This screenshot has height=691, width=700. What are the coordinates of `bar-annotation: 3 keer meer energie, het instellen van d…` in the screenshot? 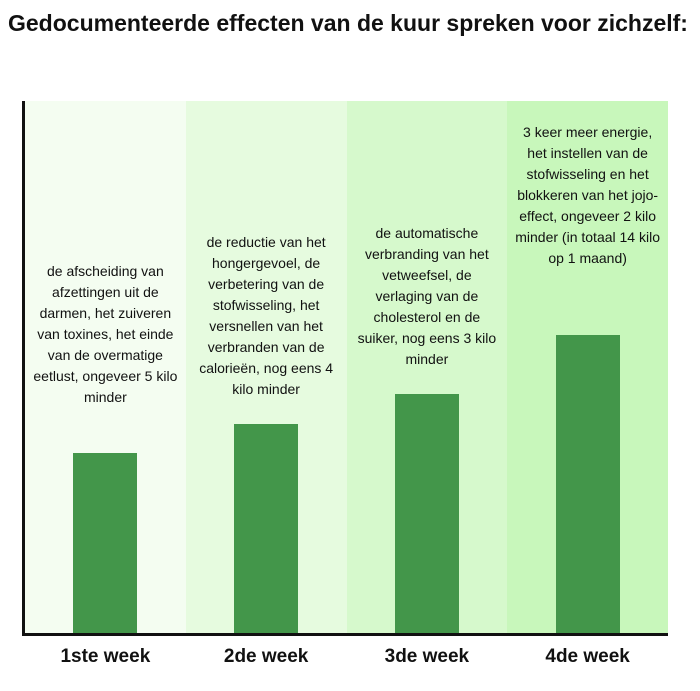 It's located at (587, 195).